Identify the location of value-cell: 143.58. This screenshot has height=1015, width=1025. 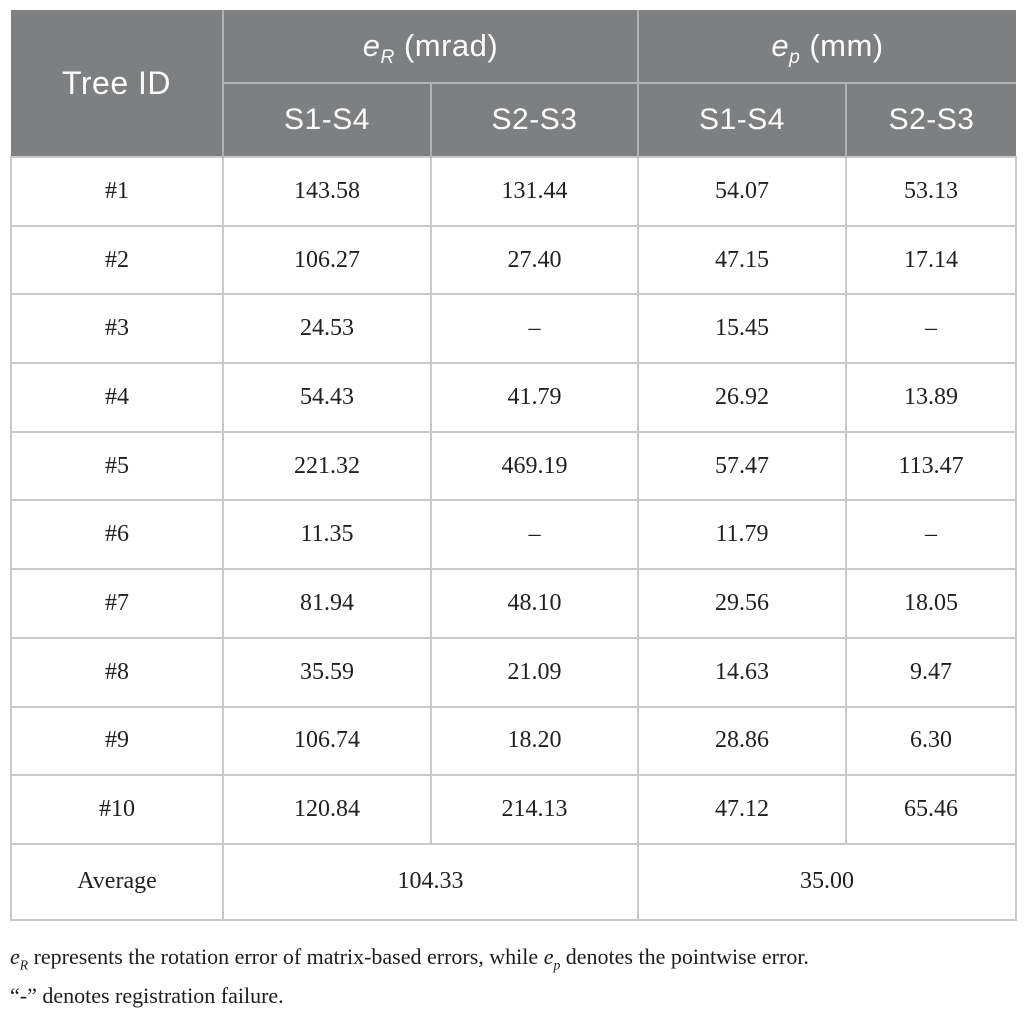
(327, 191).